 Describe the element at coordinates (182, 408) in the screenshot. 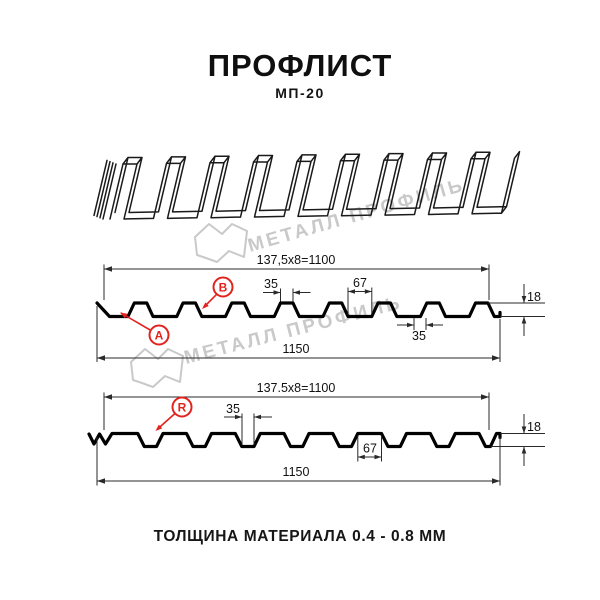

I see `callout-r-label: R` at that location.